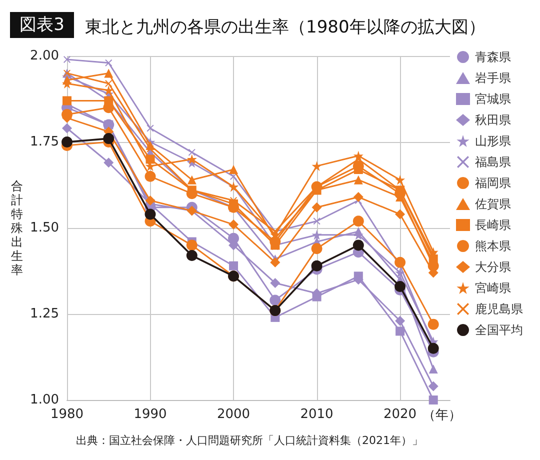  What do you see at coordinates (493, 78) in the screenshot?
I see `legend-label: 岩手県` at bounding box center [493, 78].